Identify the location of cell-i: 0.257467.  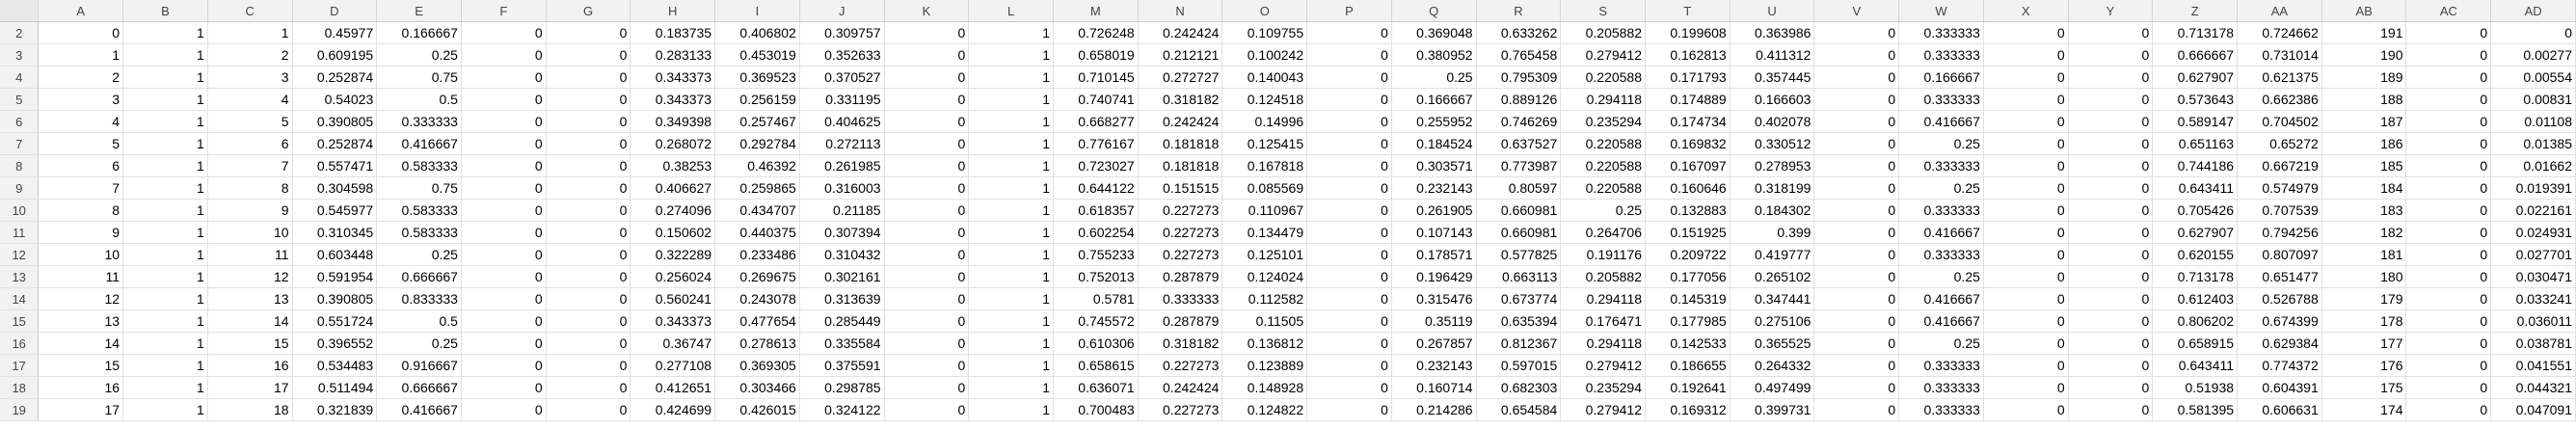
(757, 122).